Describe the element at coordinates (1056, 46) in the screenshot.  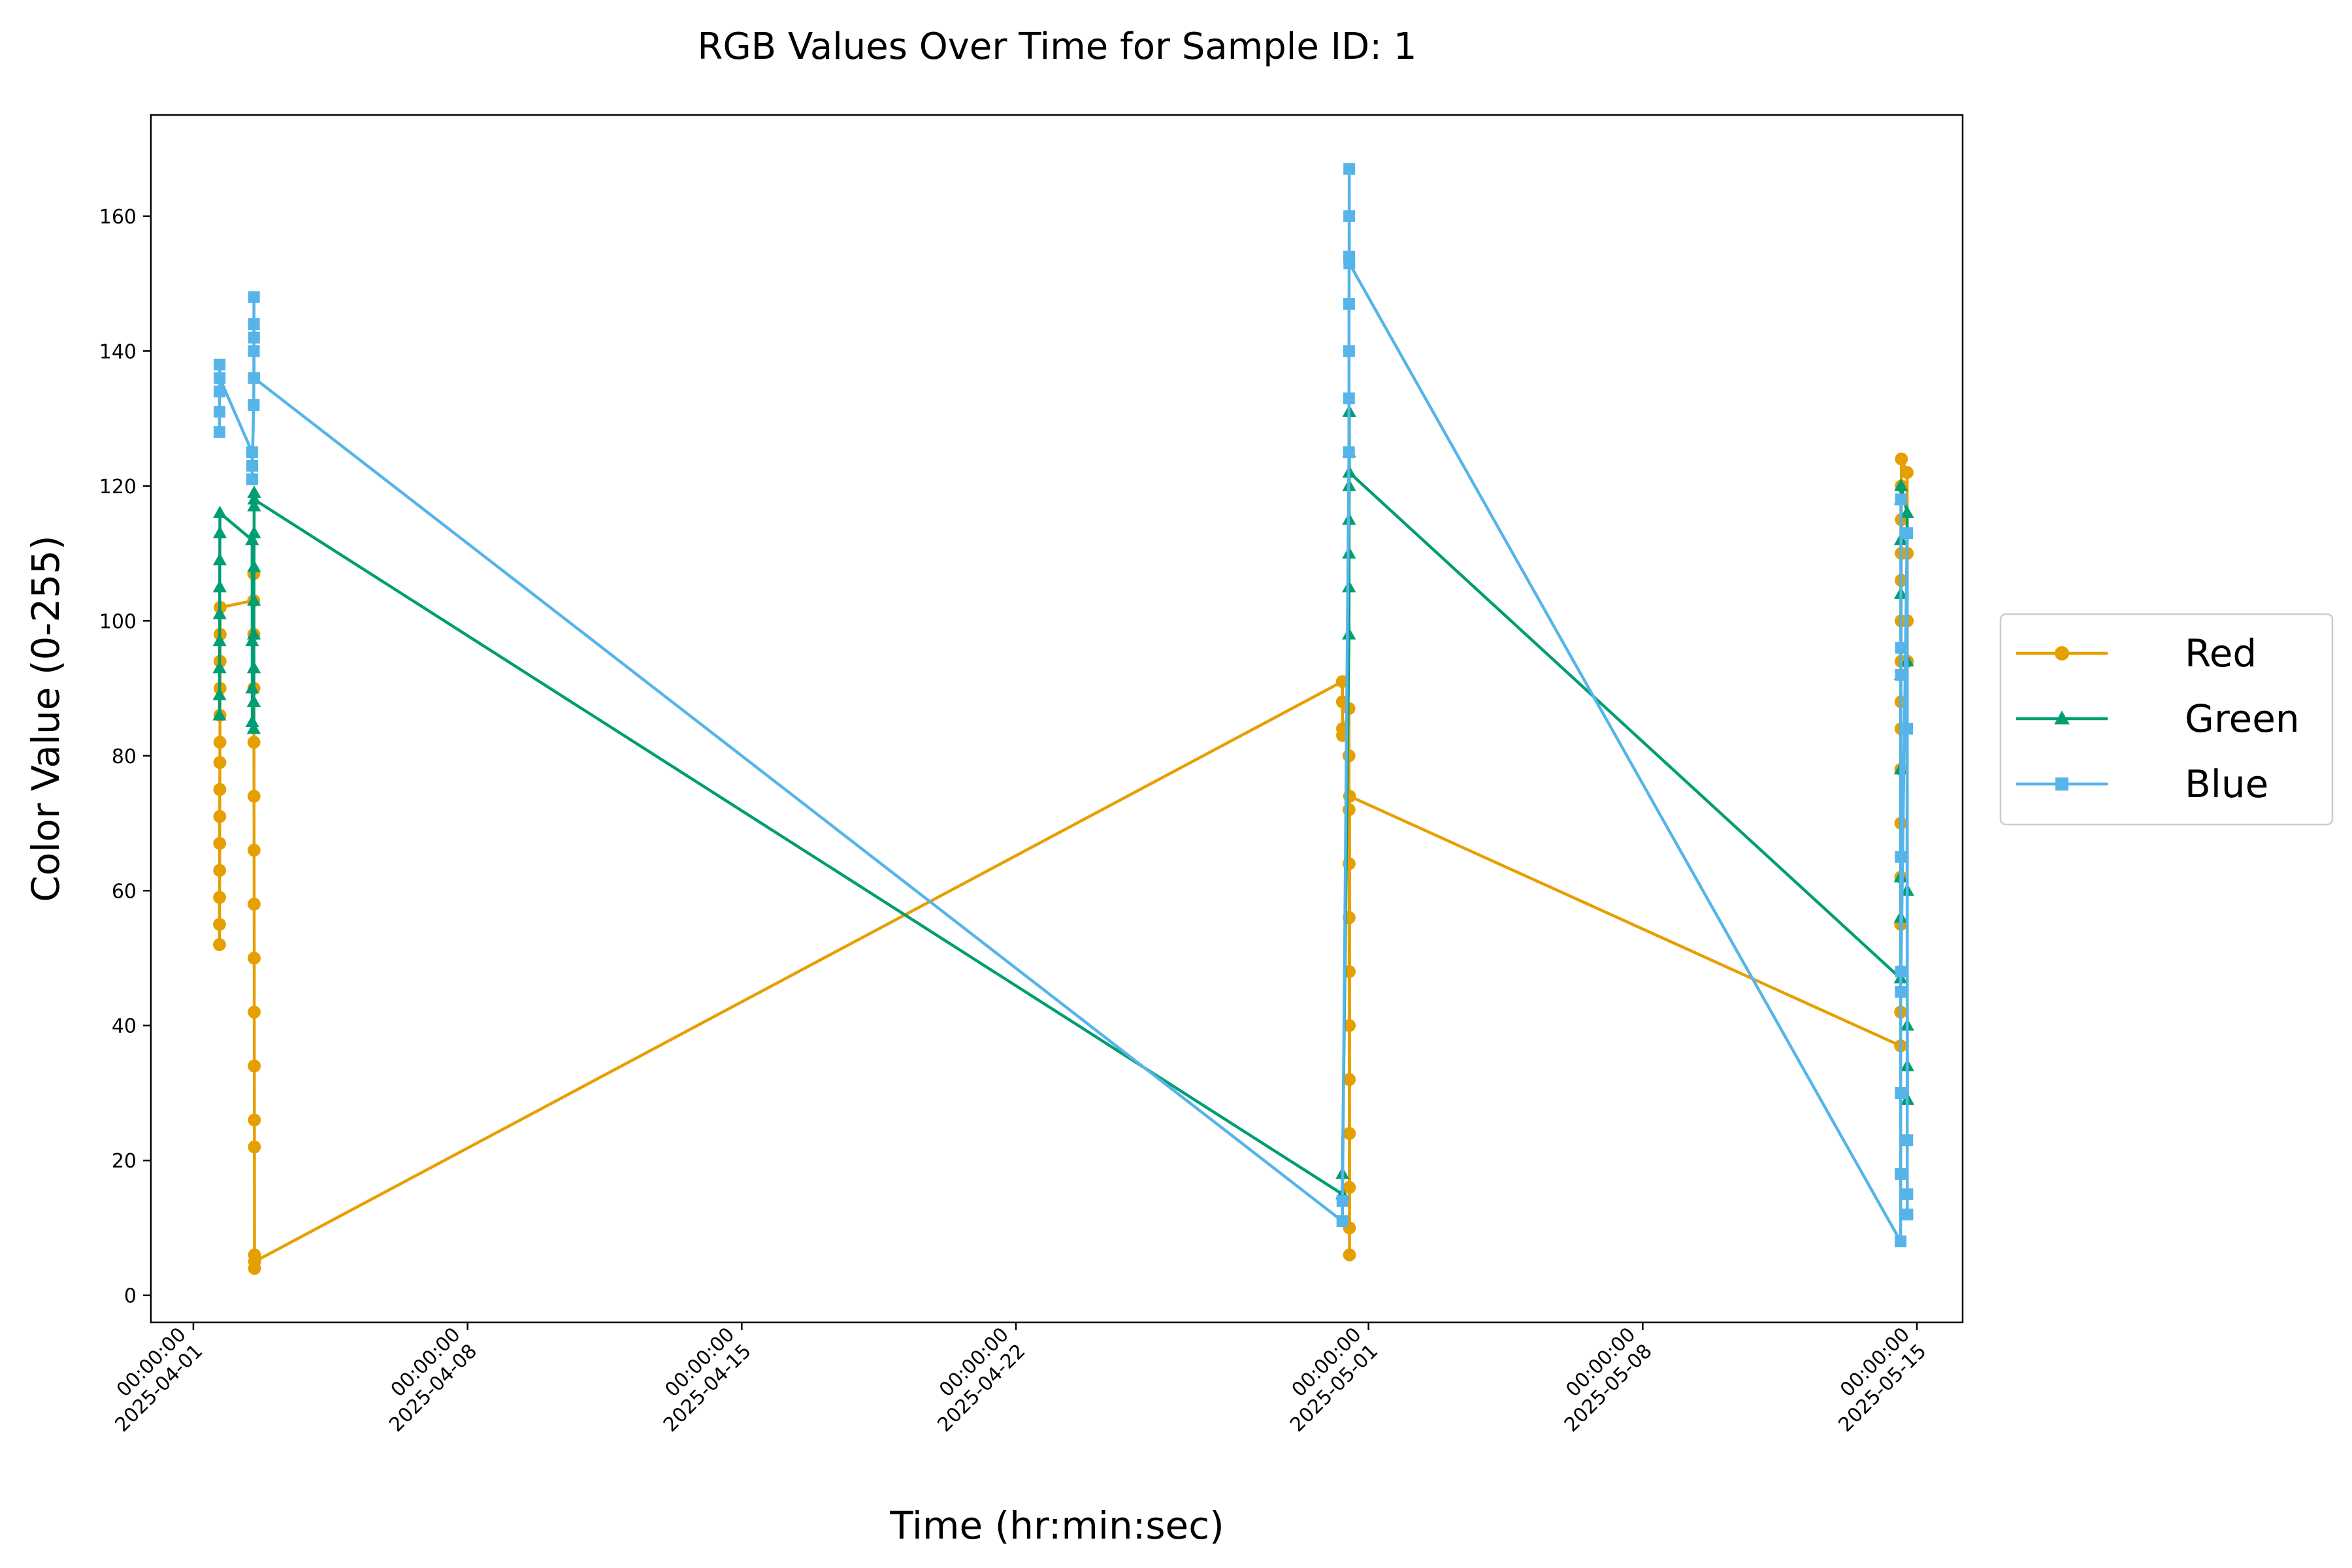
I see `chart-title: RGB Values Over Time for Sample ID: 1` at that location.